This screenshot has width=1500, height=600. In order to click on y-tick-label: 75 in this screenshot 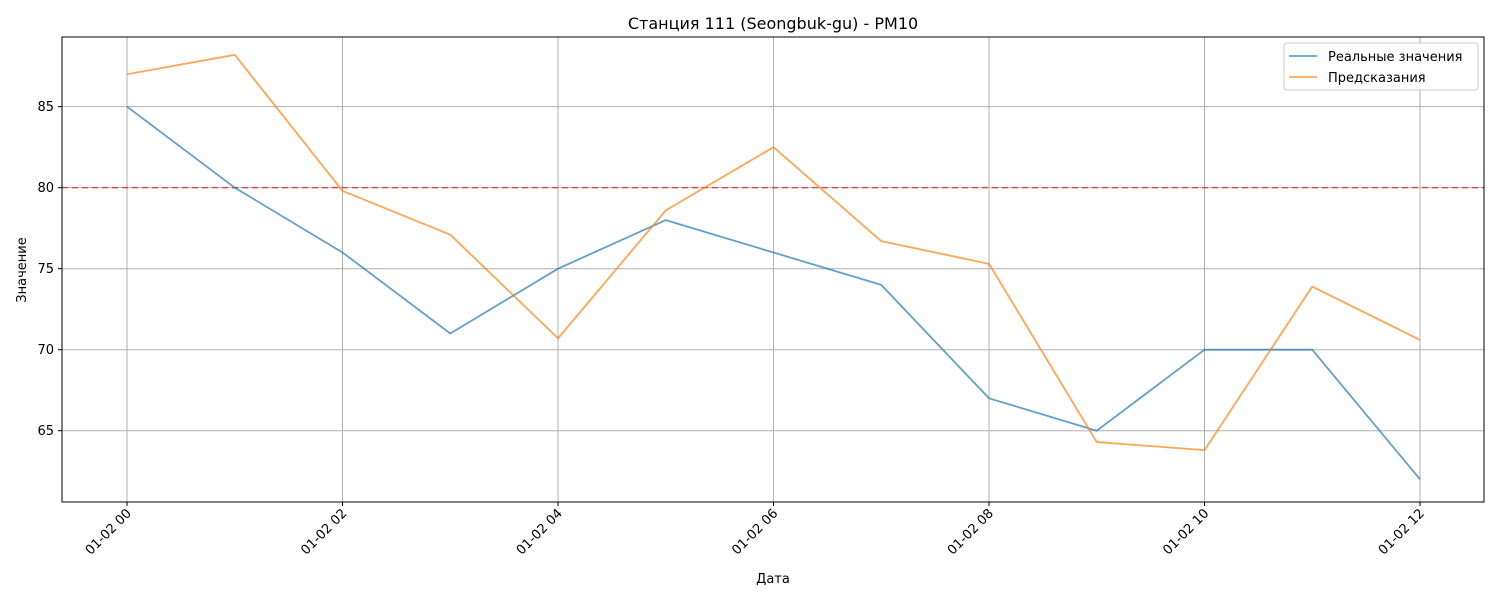, I will do `click(45, 269)`.